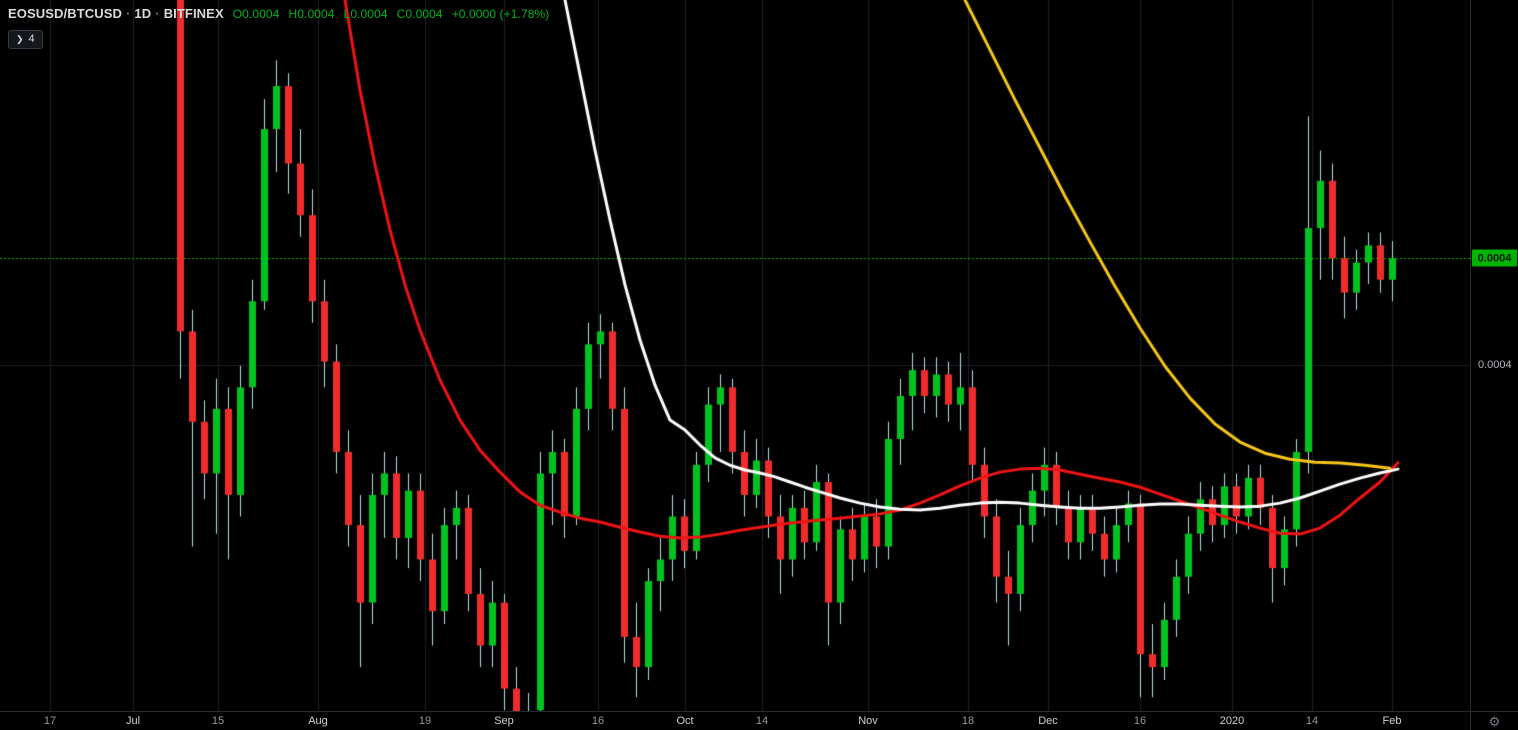  What do you see at coordinates (20, 39) in the screenshot?
I see `chevron-right-icon: ❯` at bounding box center [20, 39].